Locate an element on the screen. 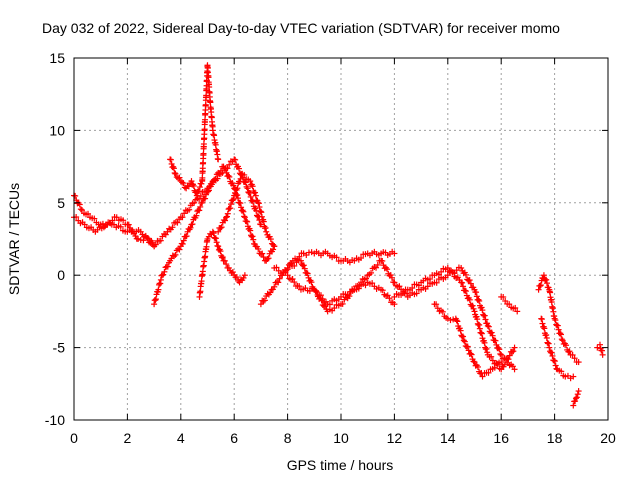  x-tick-label: 14 is located at coordinates (448, 438).